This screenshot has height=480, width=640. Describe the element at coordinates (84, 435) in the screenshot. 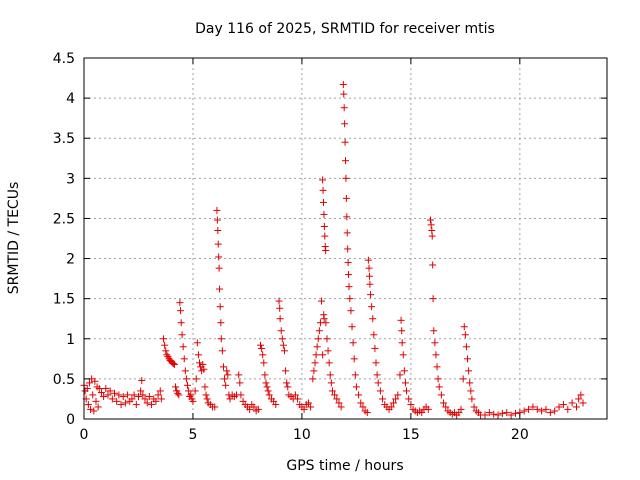

I see `x-tick-label: 0` at that location.